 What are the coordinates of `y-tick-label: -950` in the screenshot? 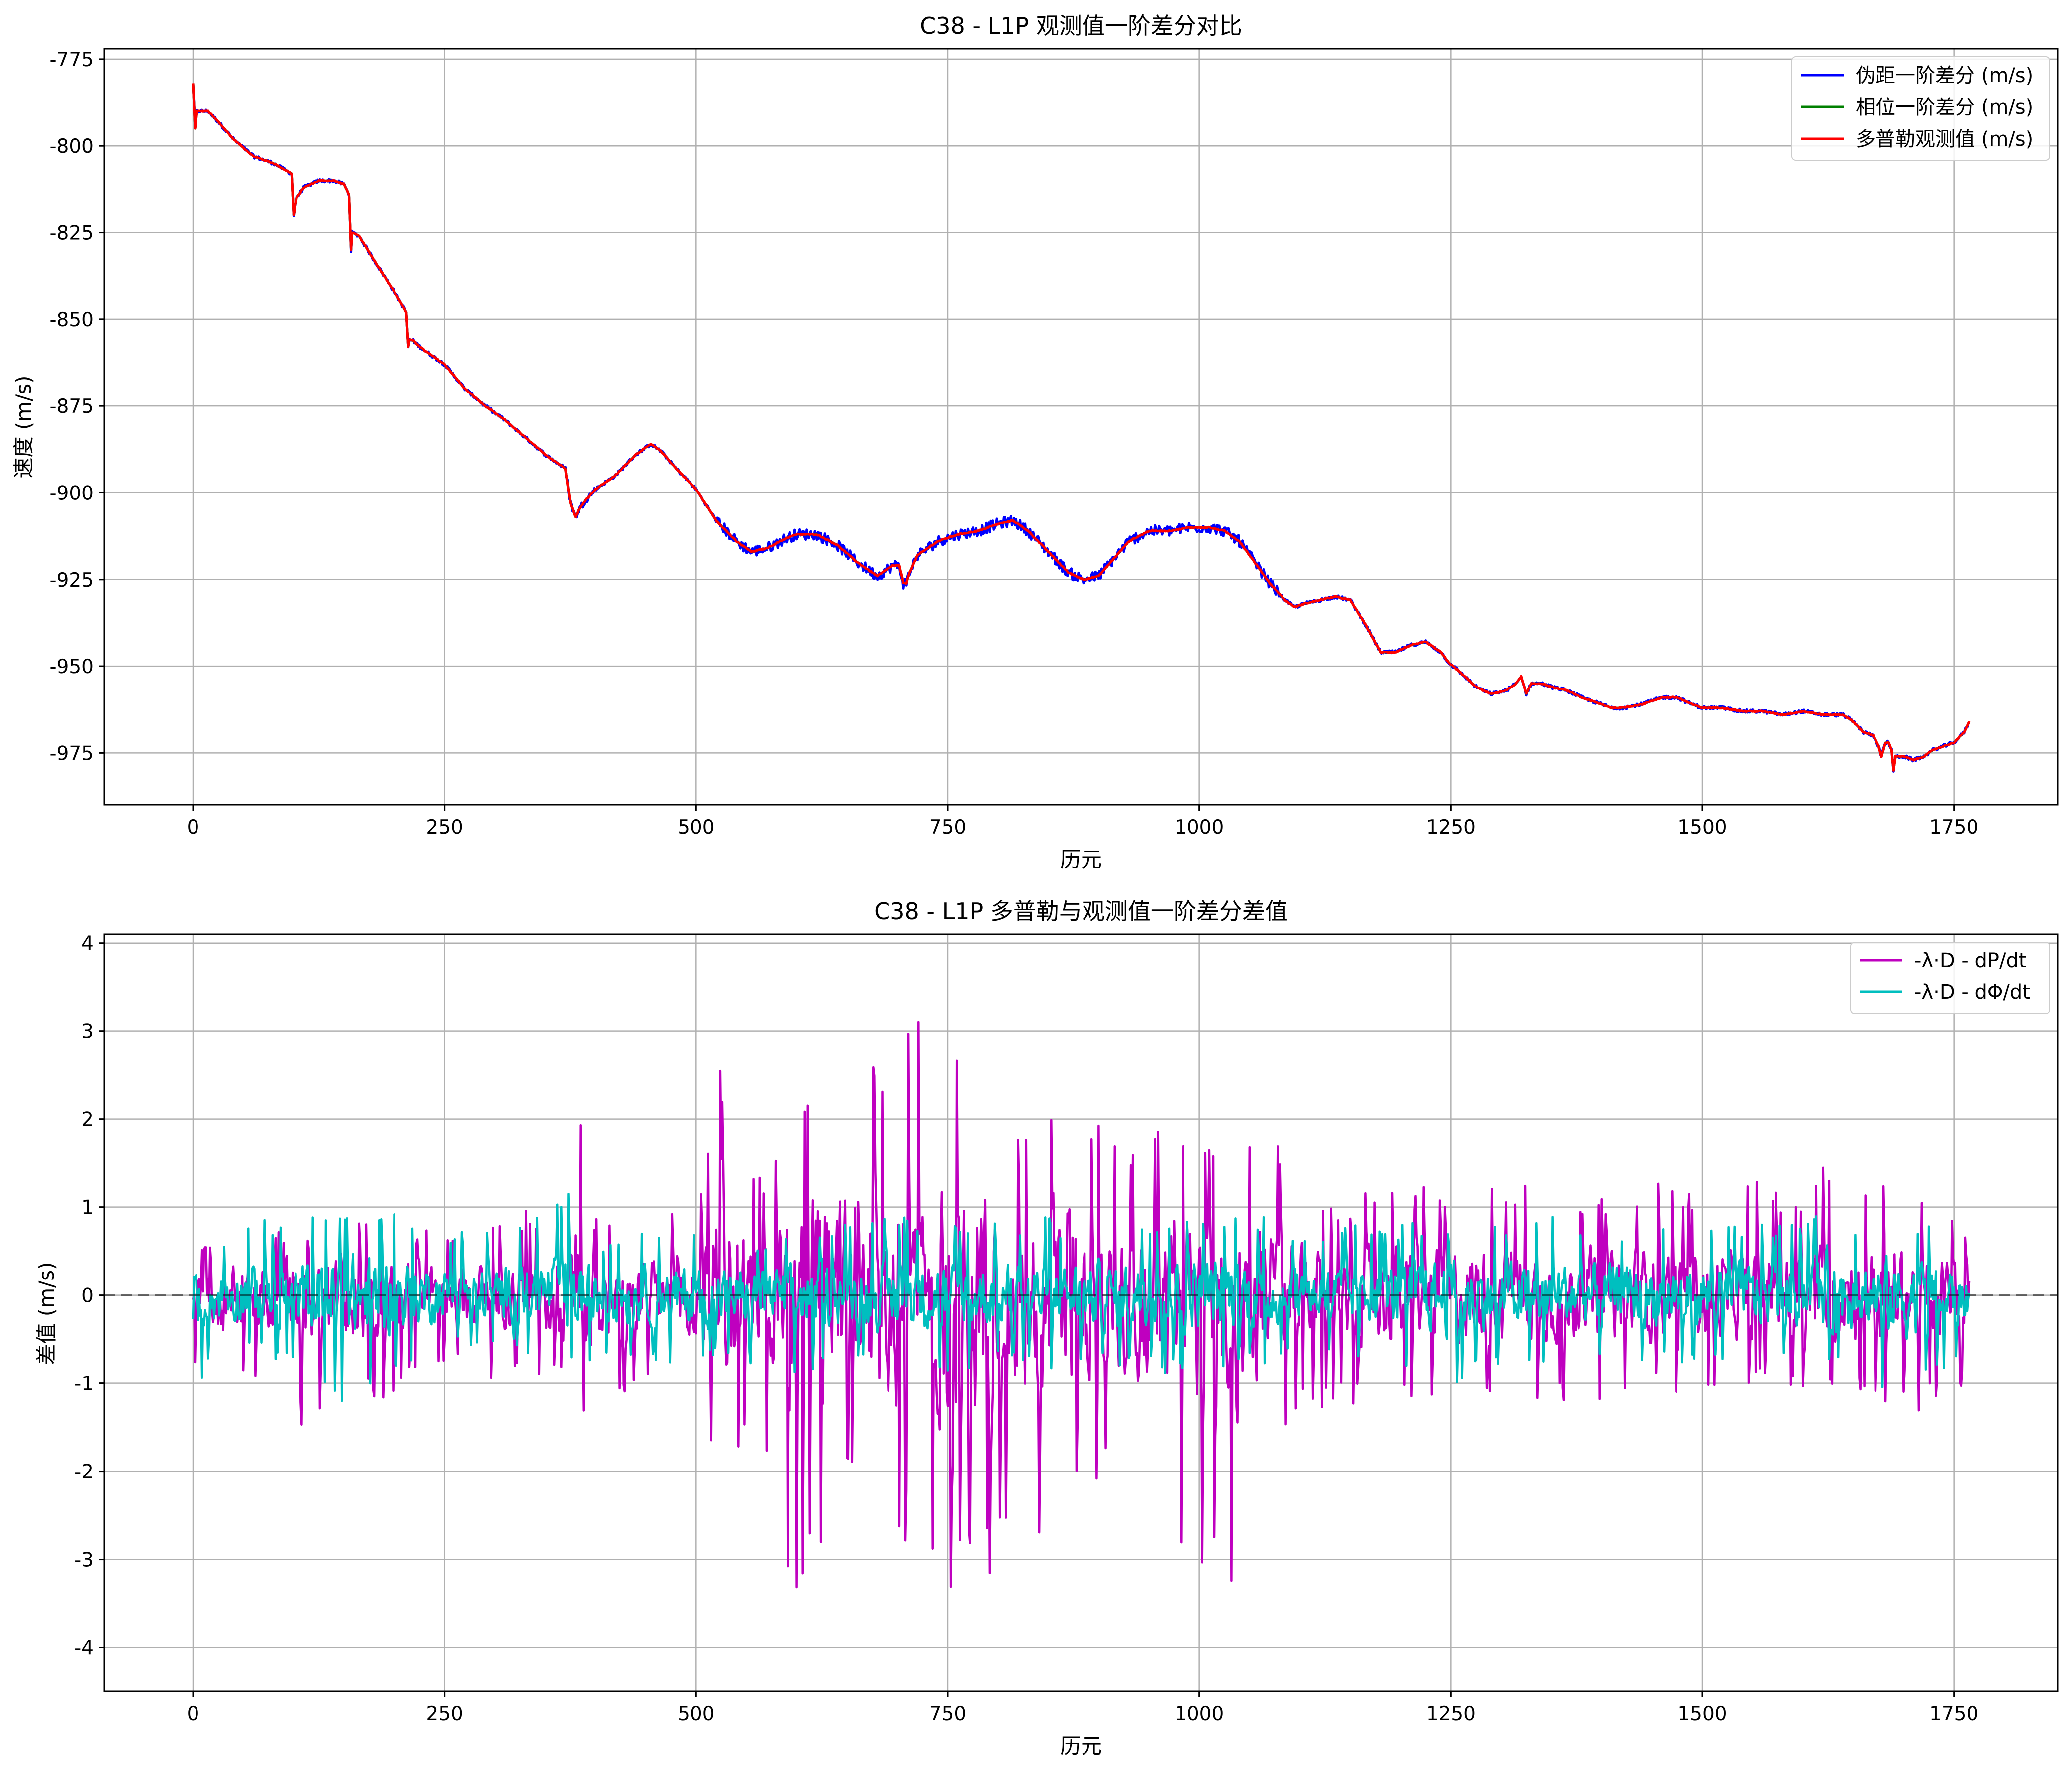 It's located at (71, 667).